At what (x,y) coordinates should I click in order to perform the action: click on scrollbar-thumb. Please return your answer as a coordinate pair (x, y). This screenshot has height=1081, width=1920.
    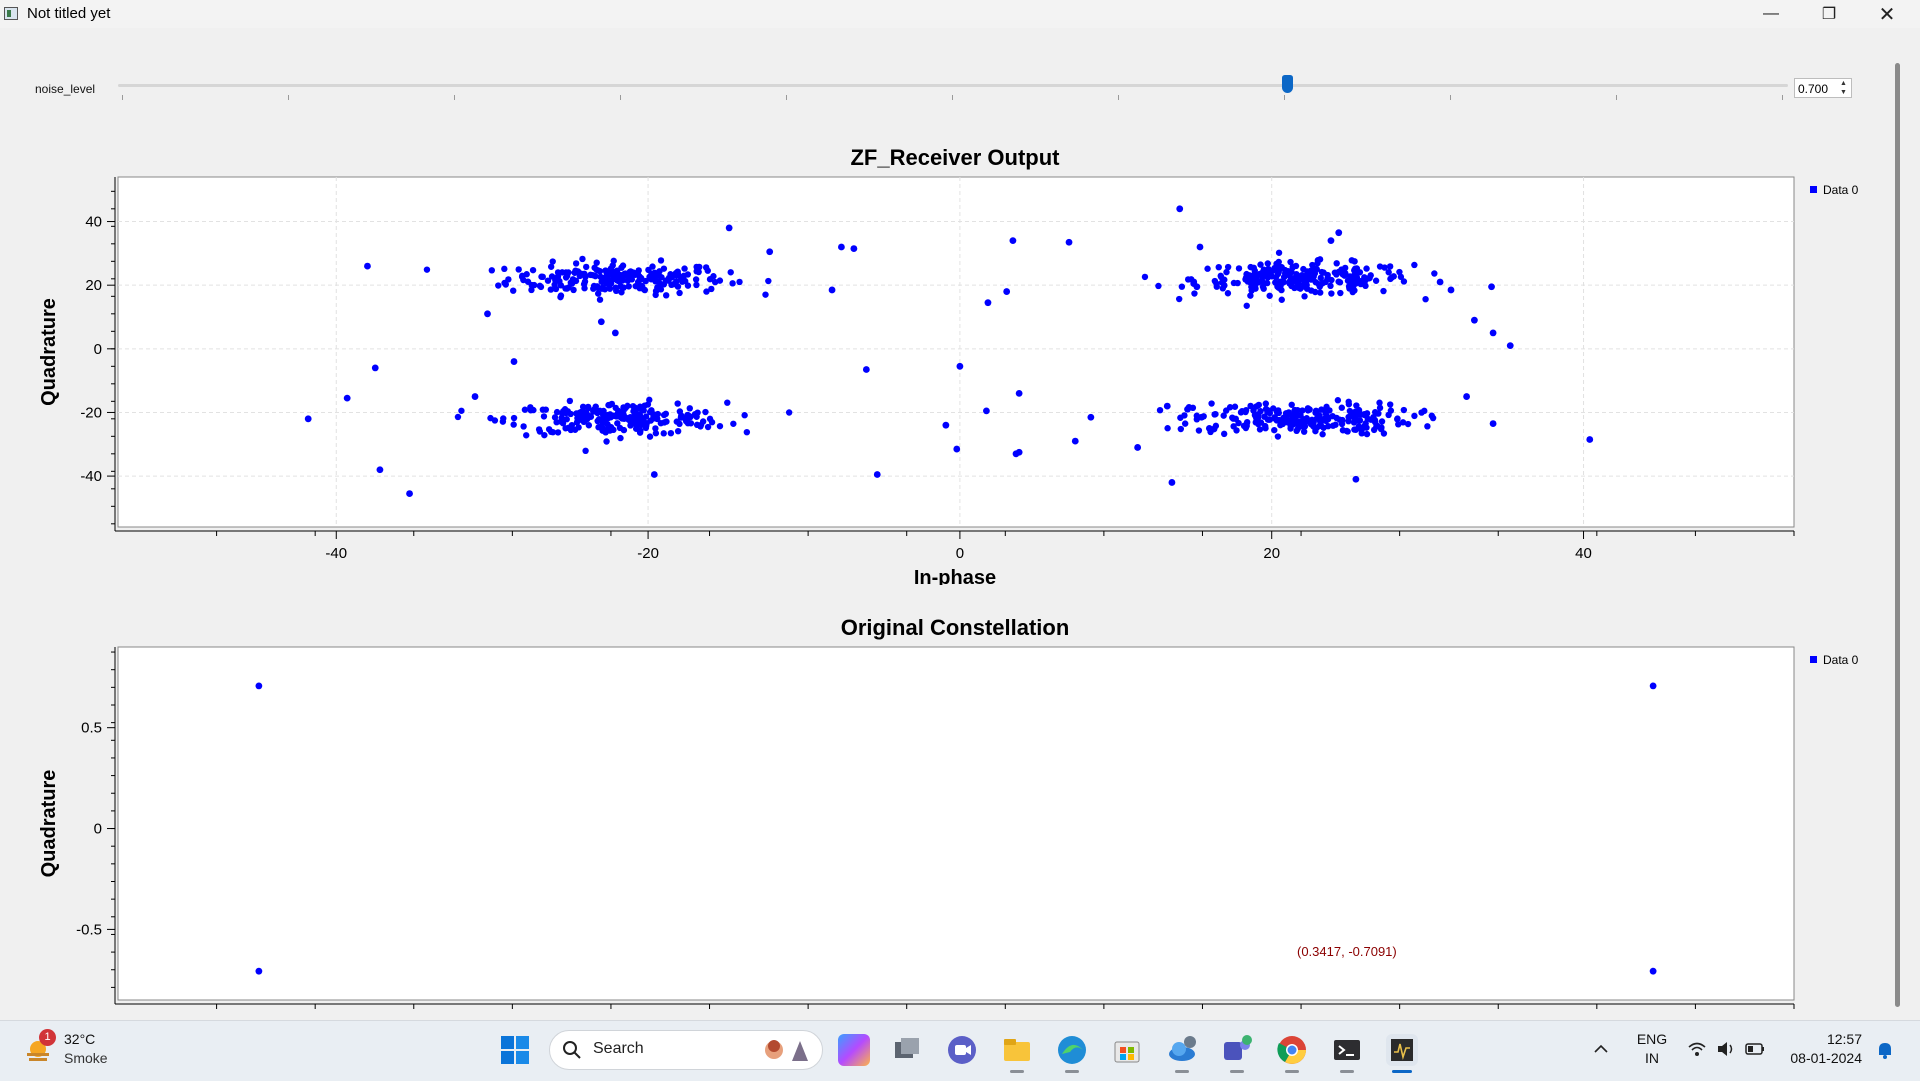
    Looking at the image, I should click on (1897, 535).